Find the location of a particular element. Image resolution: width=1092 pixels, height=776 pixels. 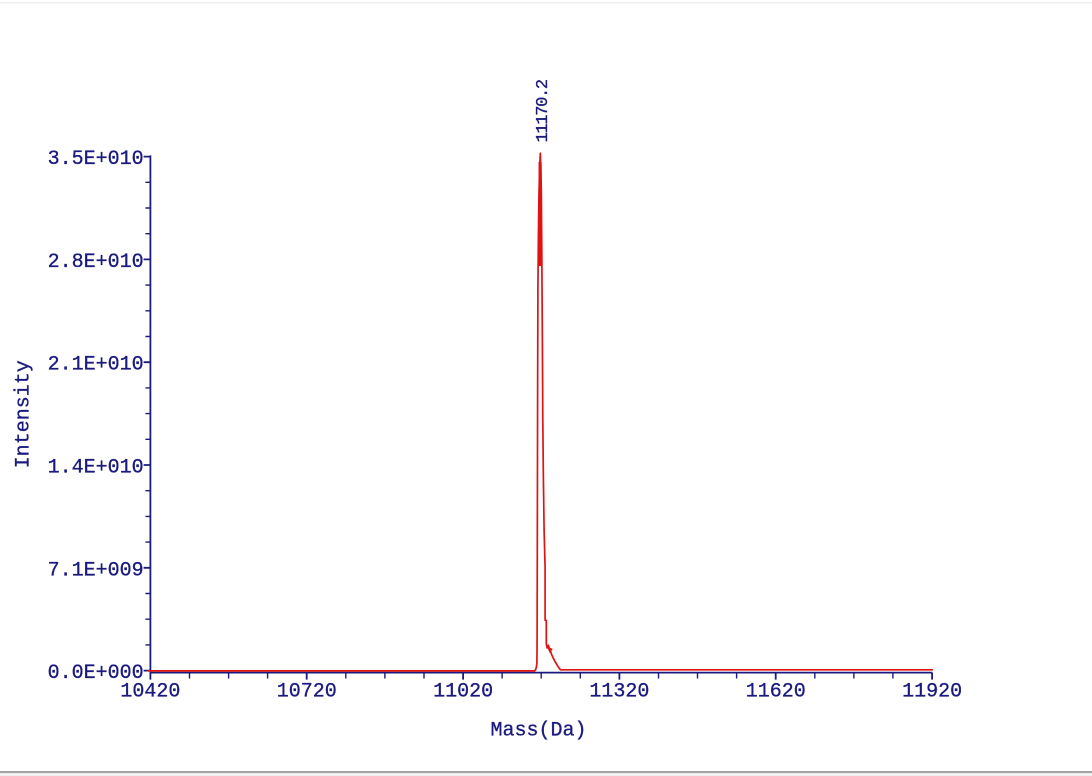

svg-text: 1.4E+010 is located at coordinates (96, 468).